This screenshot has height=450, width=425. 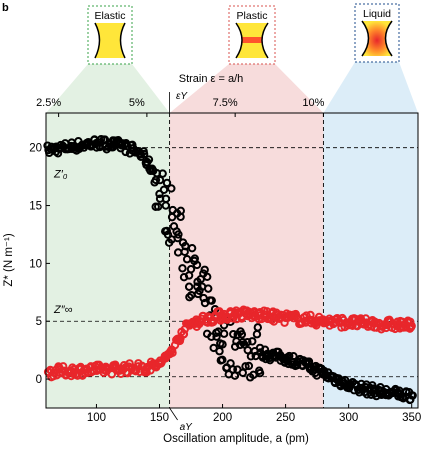 I want to click on y-tick-label: 10, so click(x=35, y=264).